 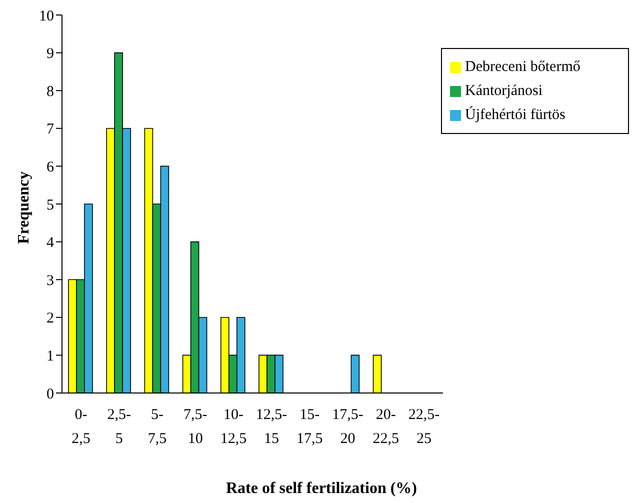 What do you see at coordinates (272, 427) in the screenshot?
I see `x-tick-label: 12,5-15` at bounding box center [272, 427].